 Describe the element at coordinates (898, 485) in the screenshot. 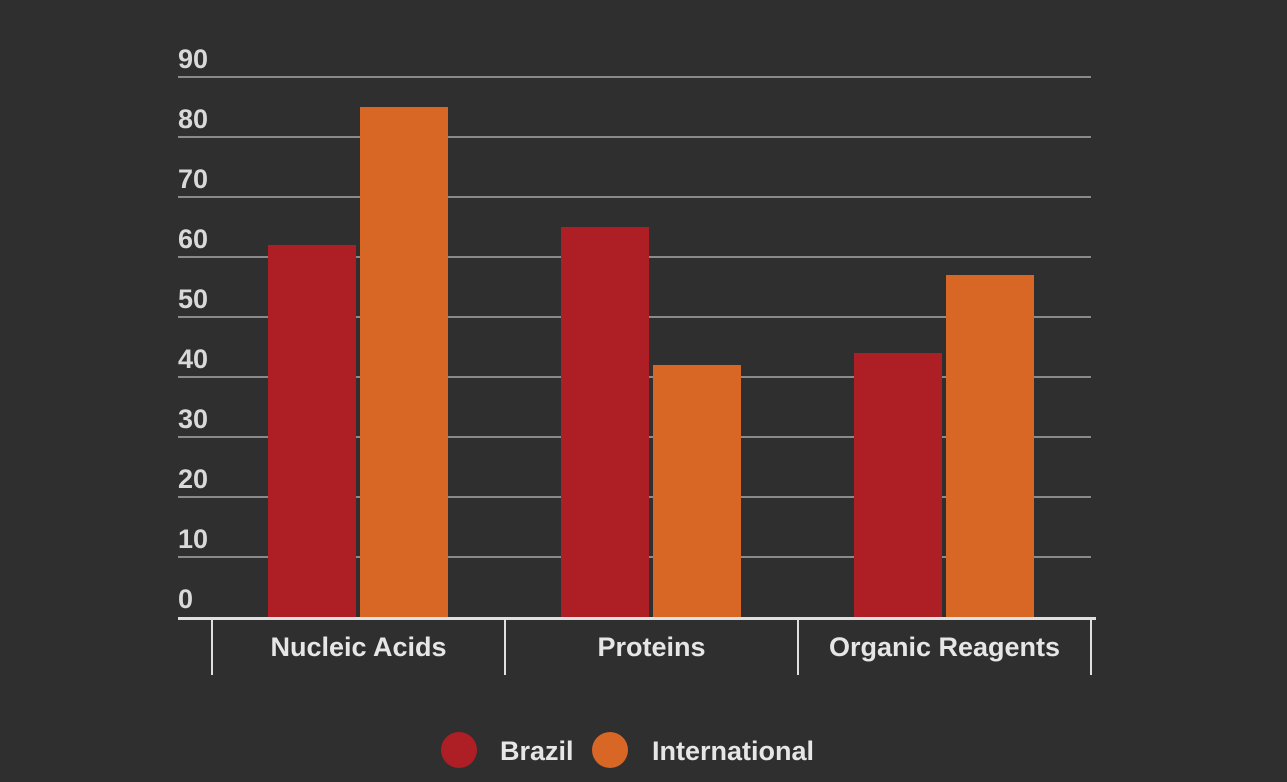

I see `bar-brazil-organic-reagents` at that location.